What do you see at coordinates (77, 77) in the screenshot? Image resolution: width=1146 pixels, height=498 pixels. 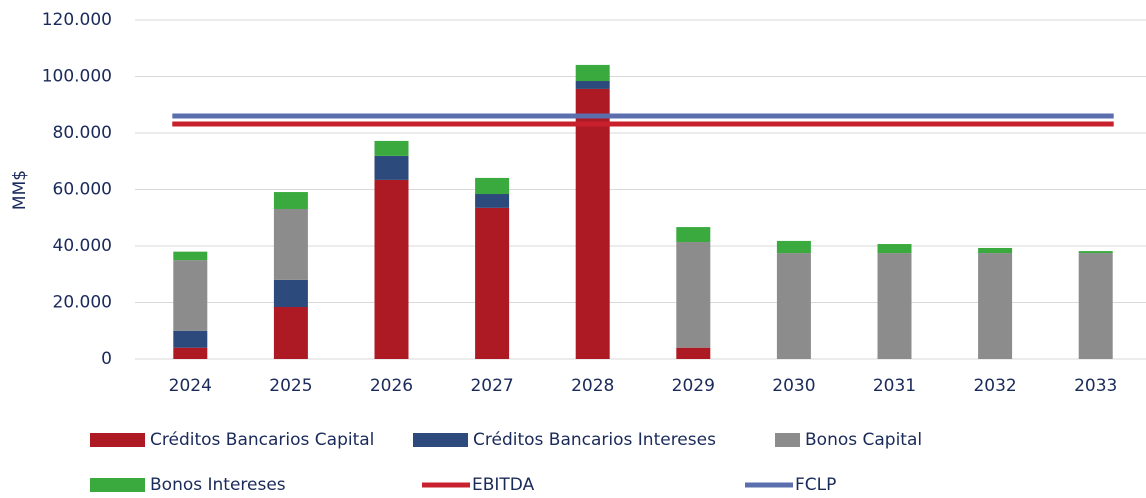 I see `y-tick-label: 100.000` at bounding box center [77, 77].